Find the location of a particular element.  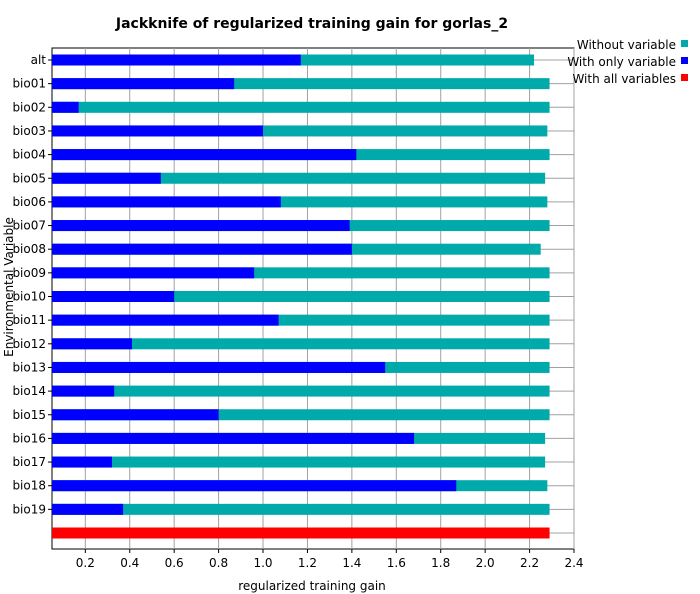

y-axis-label: Environmental Variable is located at coordinates (9, 287).